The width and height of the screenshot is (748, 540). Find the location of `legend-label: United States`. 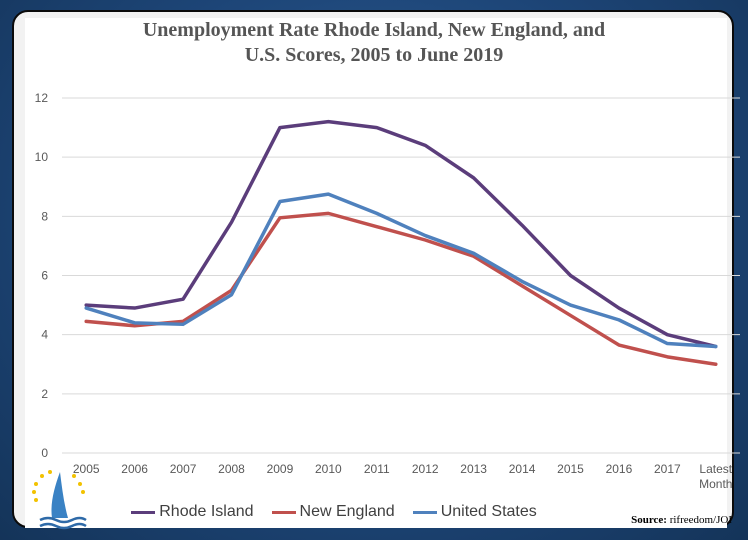

legend-label: United States is located at coordinates (488, 511).